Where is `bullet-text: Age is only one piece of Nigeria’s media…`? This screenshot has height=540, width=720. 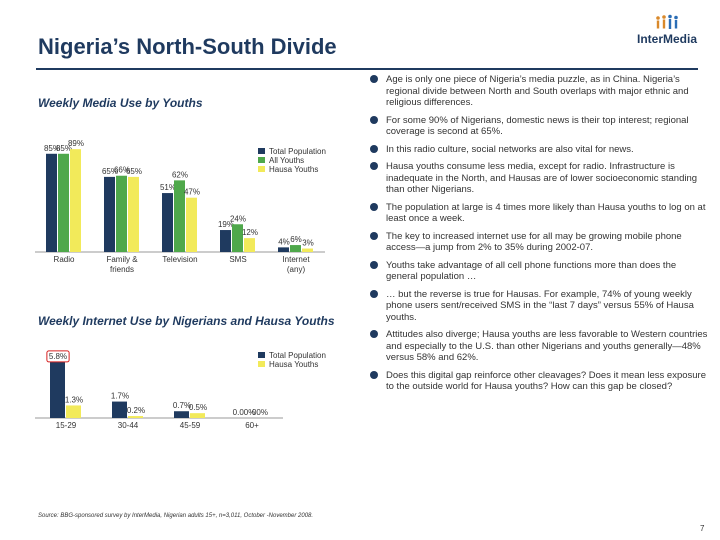 bullet-text: Age is only one piece of Nigeria’s media… is located at coordinates (537, 91).